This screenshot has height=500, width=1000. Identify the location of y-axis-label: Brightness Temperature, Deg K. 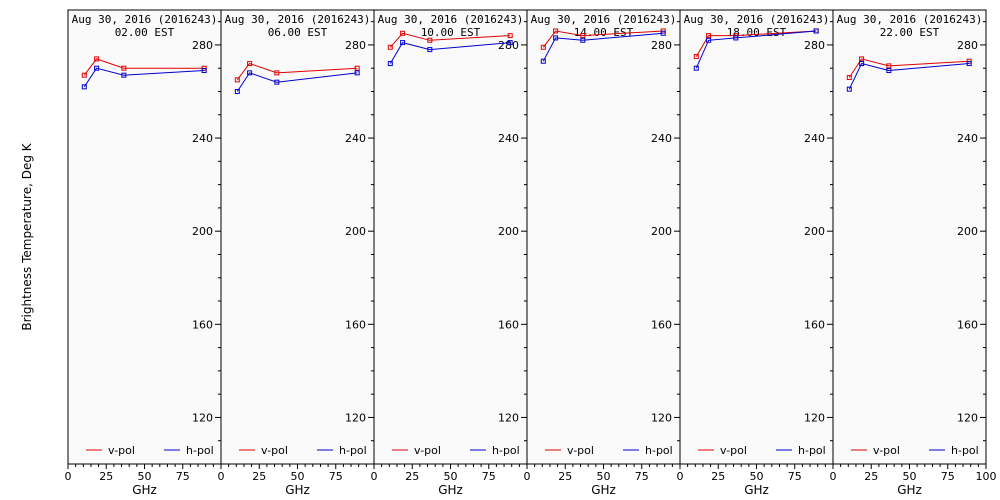
(27, 236).